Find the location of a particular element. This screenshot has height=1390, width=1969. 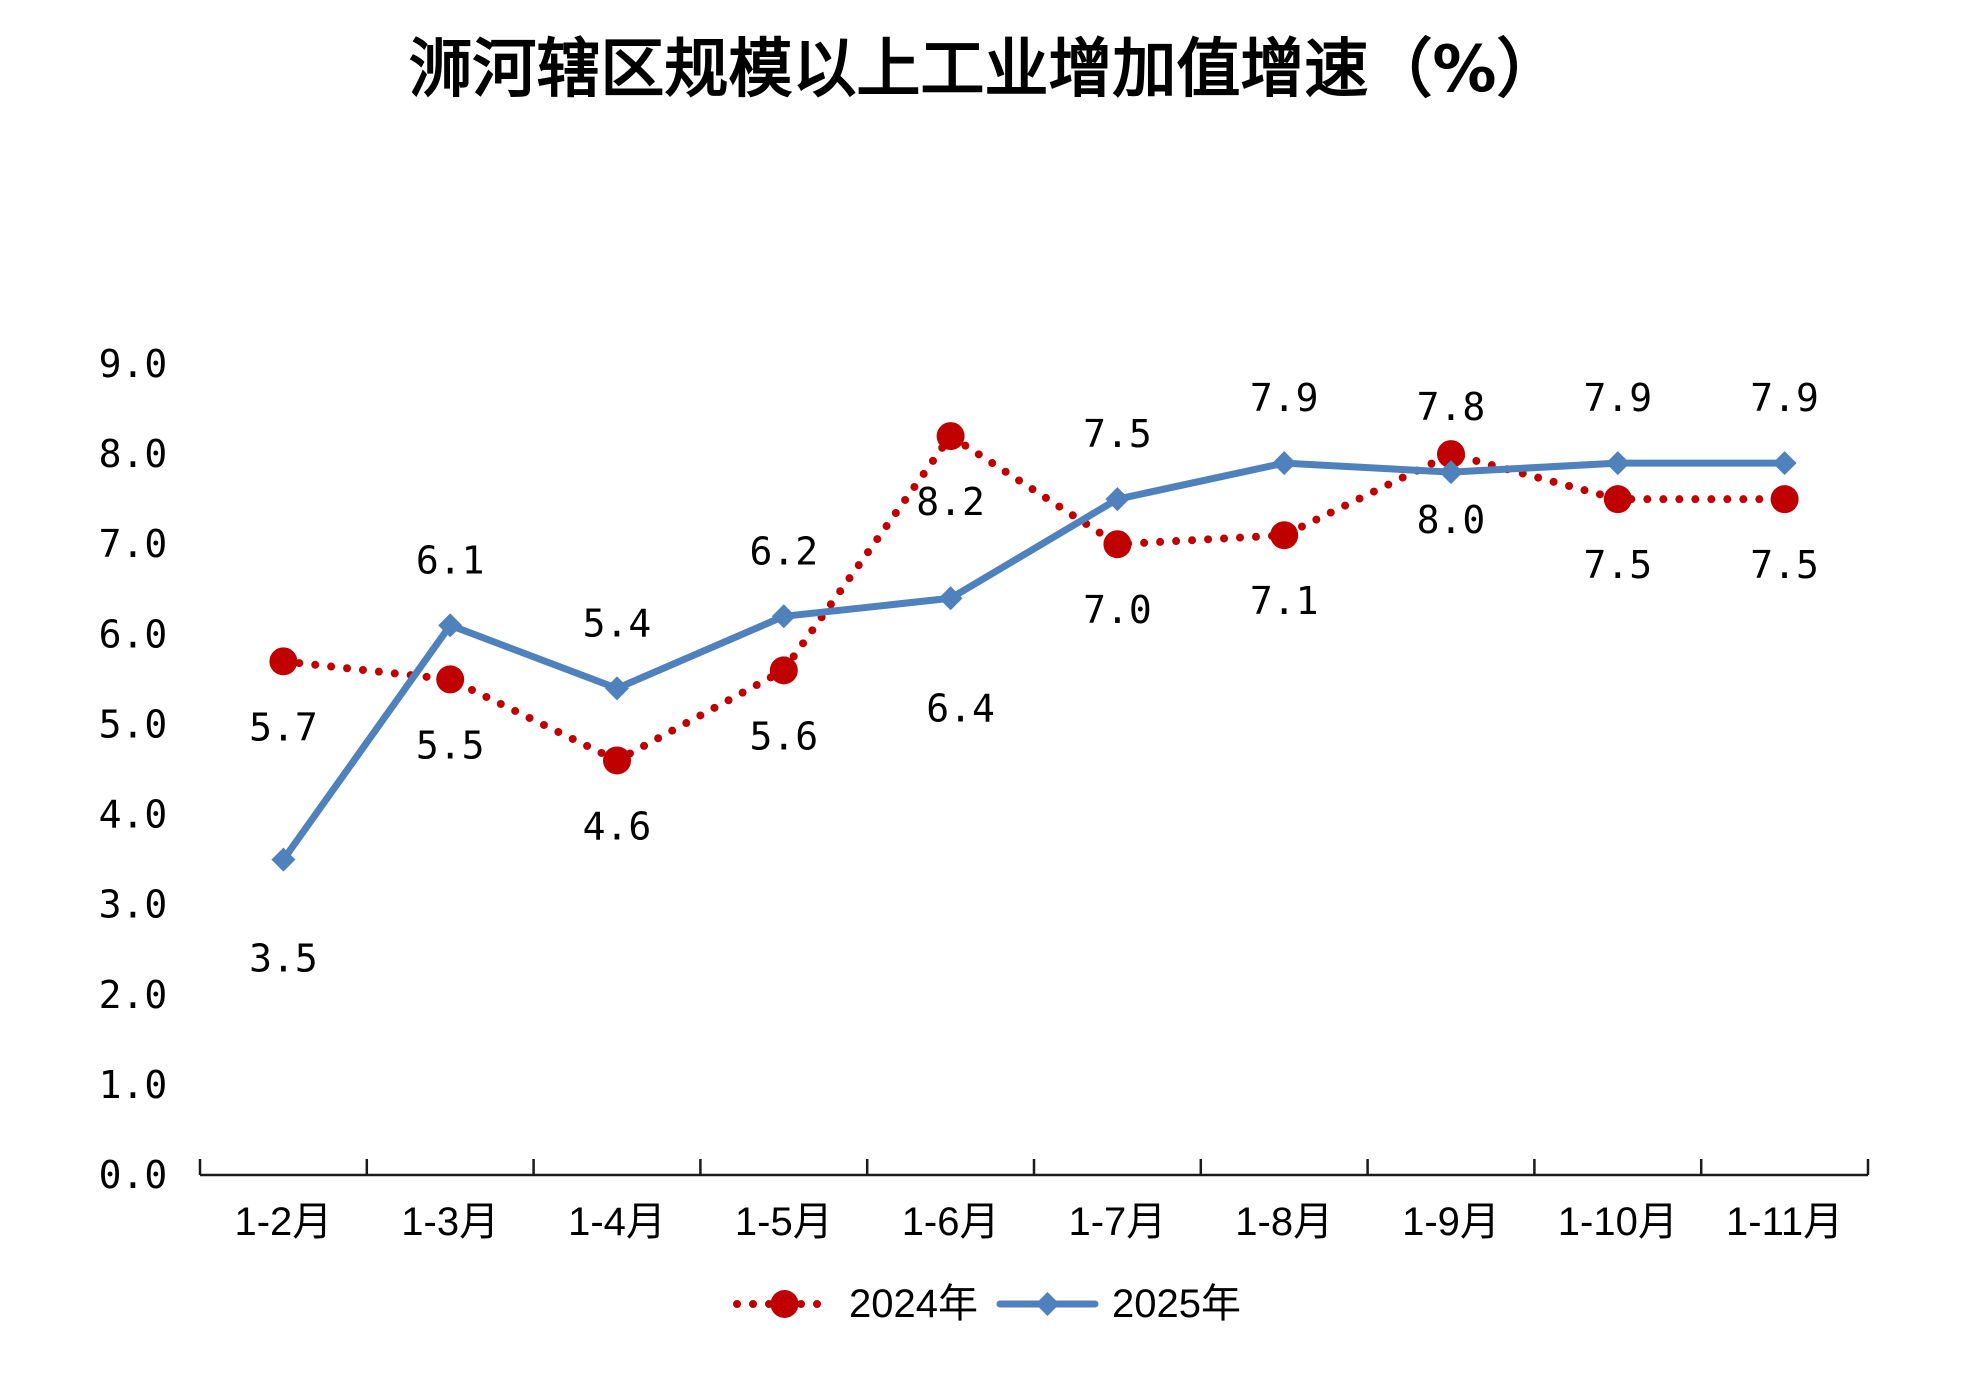

y-tick-label: 0.0 is located at coordinates (133, 1175).